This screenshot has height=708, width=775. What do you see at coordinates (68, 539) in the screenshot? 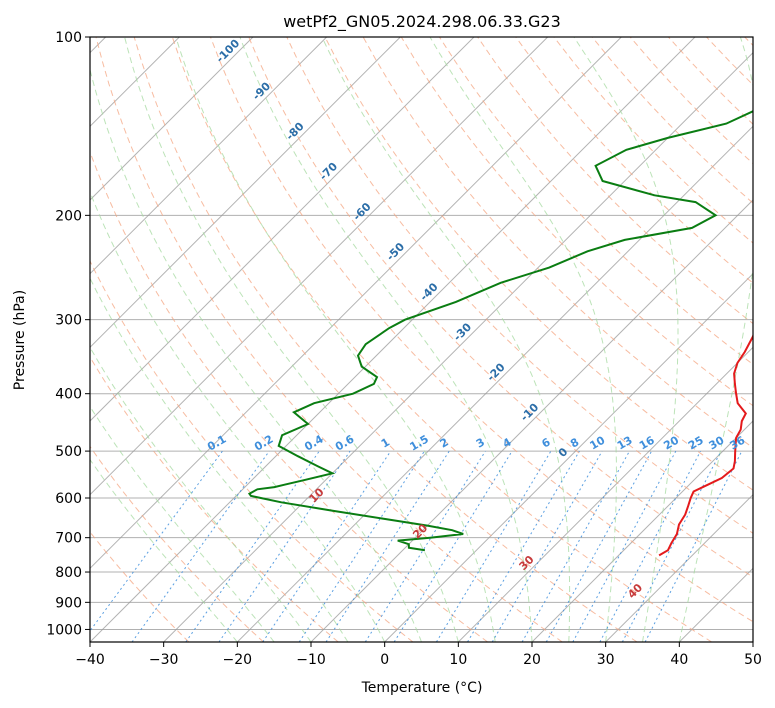
I see `y-tick-label: 700` at bounding box center [68, 539].